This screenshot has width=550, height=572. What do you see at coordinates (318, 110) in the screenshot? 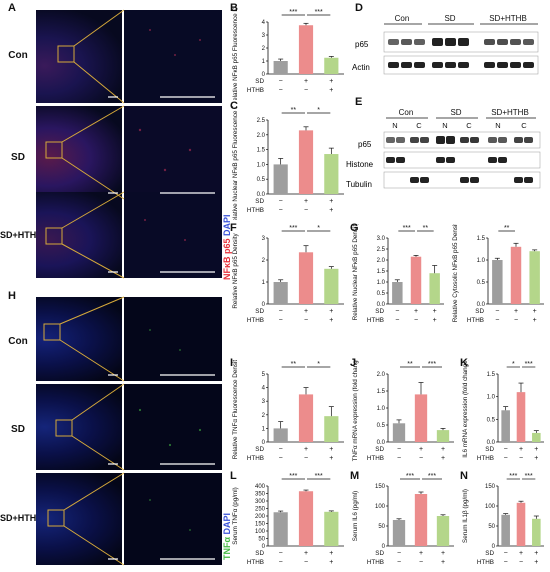
I see `chart-c-sig-label-1: *` at bounding box center [318, 110].